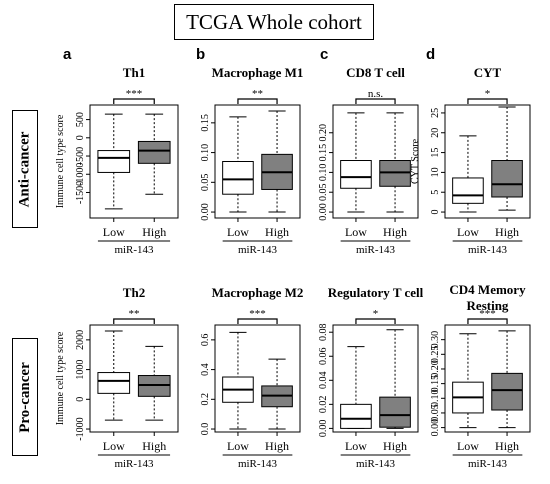 The height and width of the screenshot is (484, 550). What do you see at coordinates (468, 446) in the screenshot?
I see `panel-8-xtick-label-low: Low` at bounding box center [468, 446].